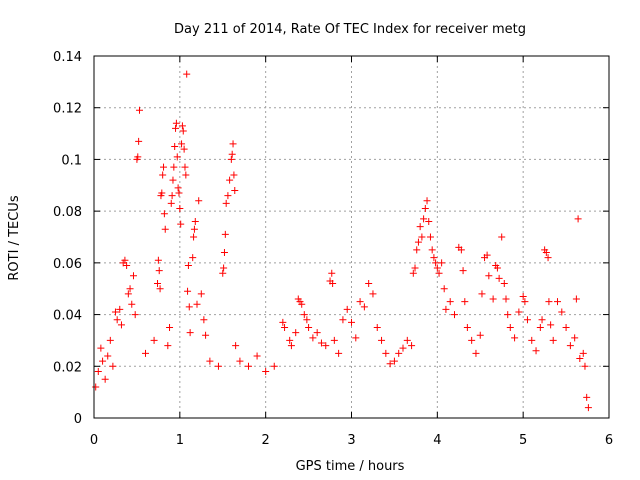  Describe the element at coordinates (67, 57) in the screenshot. I see `y-tick-label: 0.14` at that location.